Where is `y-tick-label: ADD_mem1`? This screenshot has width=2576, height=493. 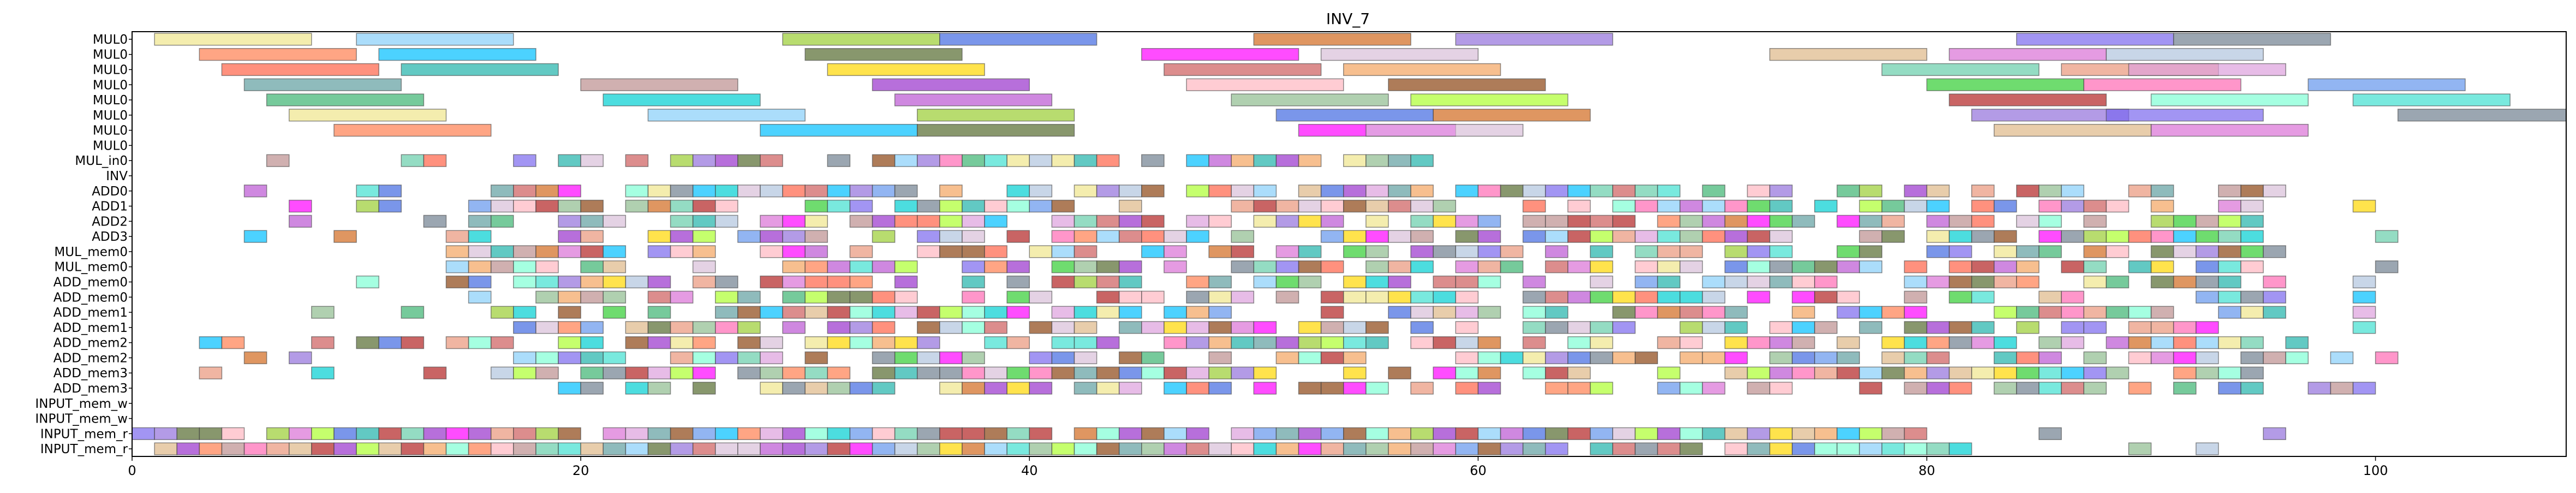 y-tick-label: ADD_mem1 is located at coordinates (90, 328).